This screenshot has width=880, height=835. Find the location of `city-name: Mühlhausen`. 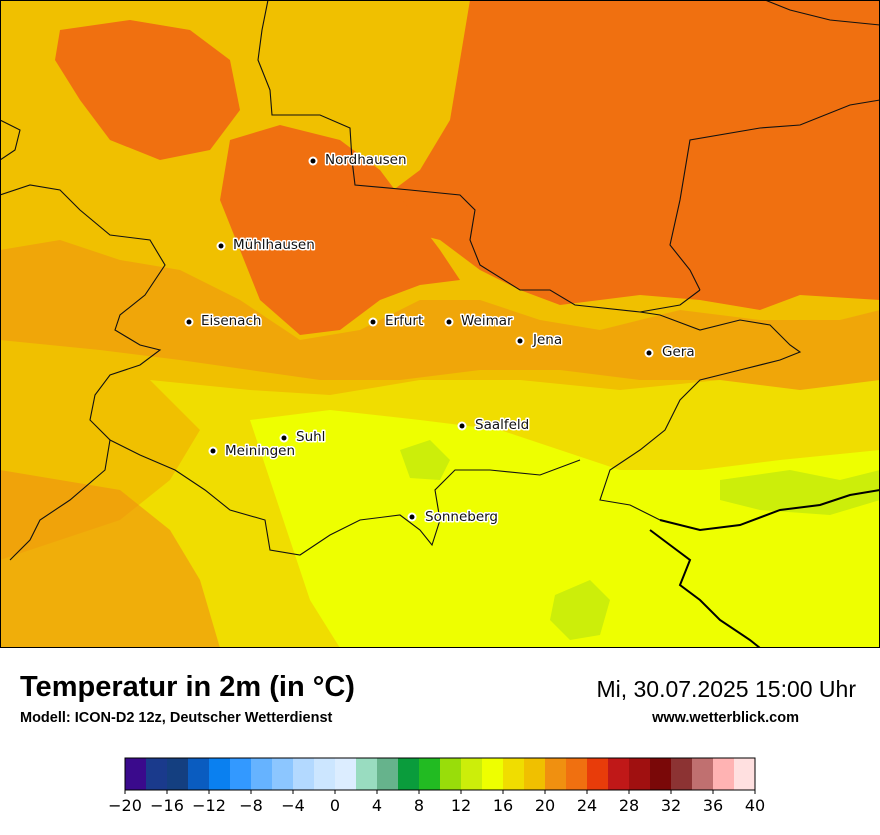

city-name: Mühlhausen is located at coordinates (274, 245).